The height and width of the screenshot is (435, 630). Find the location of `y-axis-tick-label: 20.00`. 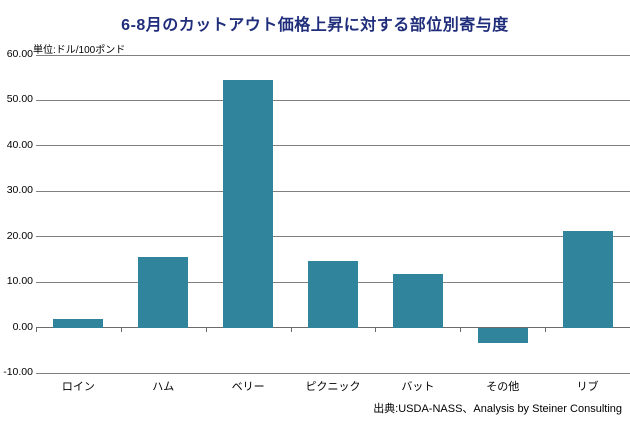

y-axis-tick-label: 20.00 is located at coordinates (19, 235).